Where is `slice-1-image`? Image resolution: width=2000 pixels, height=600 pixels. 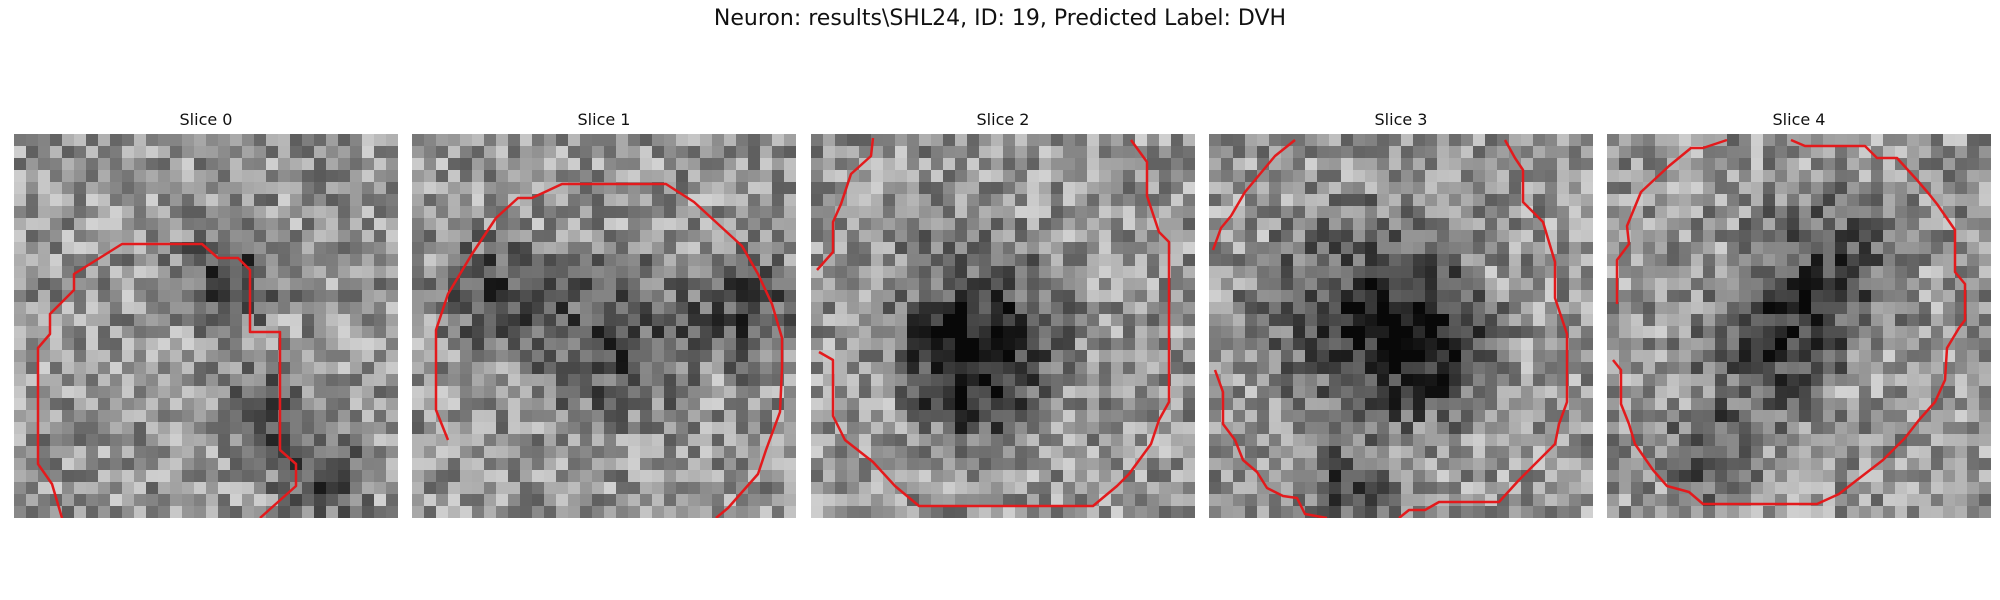
slice-1-image is located at coordinates (604, 326).